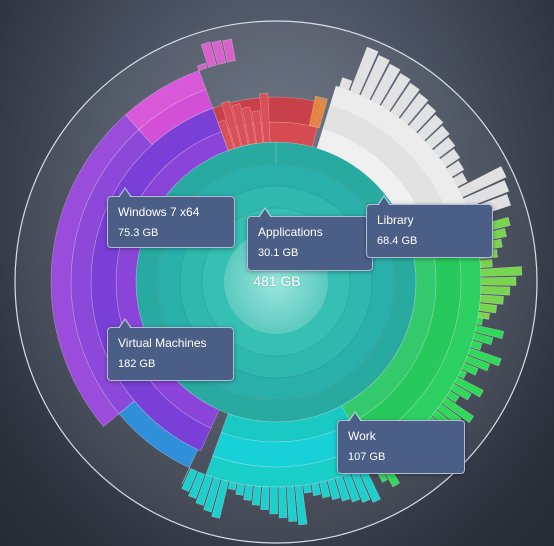 Image resolution: width=554 pixels, height=546 pixels. Describe the element at coordinates (162, 343) in the screenshot. I see `callout-name: Virtual Machines` at that location.